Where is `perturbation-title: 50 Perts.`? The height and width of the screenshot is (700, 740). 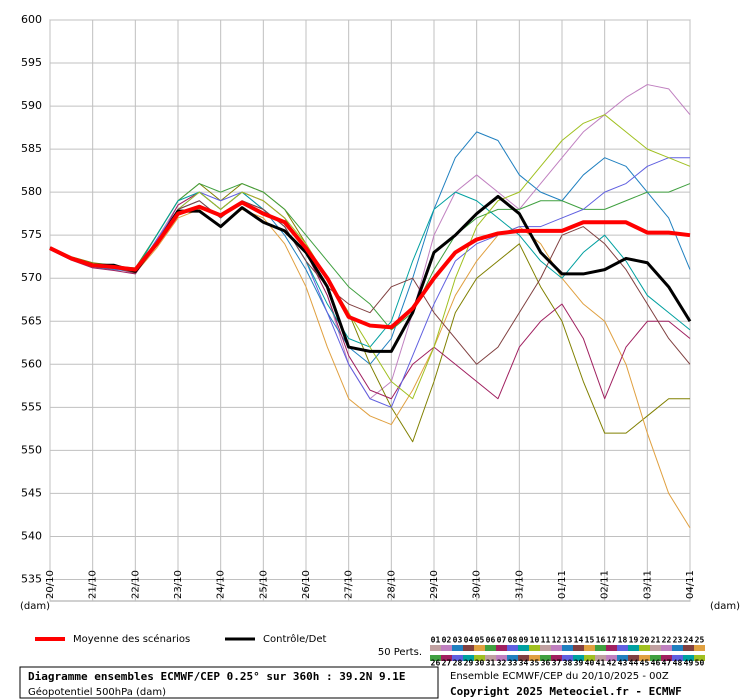
perturbation-title: 50 Perts. is located at coordinates (400, 652).